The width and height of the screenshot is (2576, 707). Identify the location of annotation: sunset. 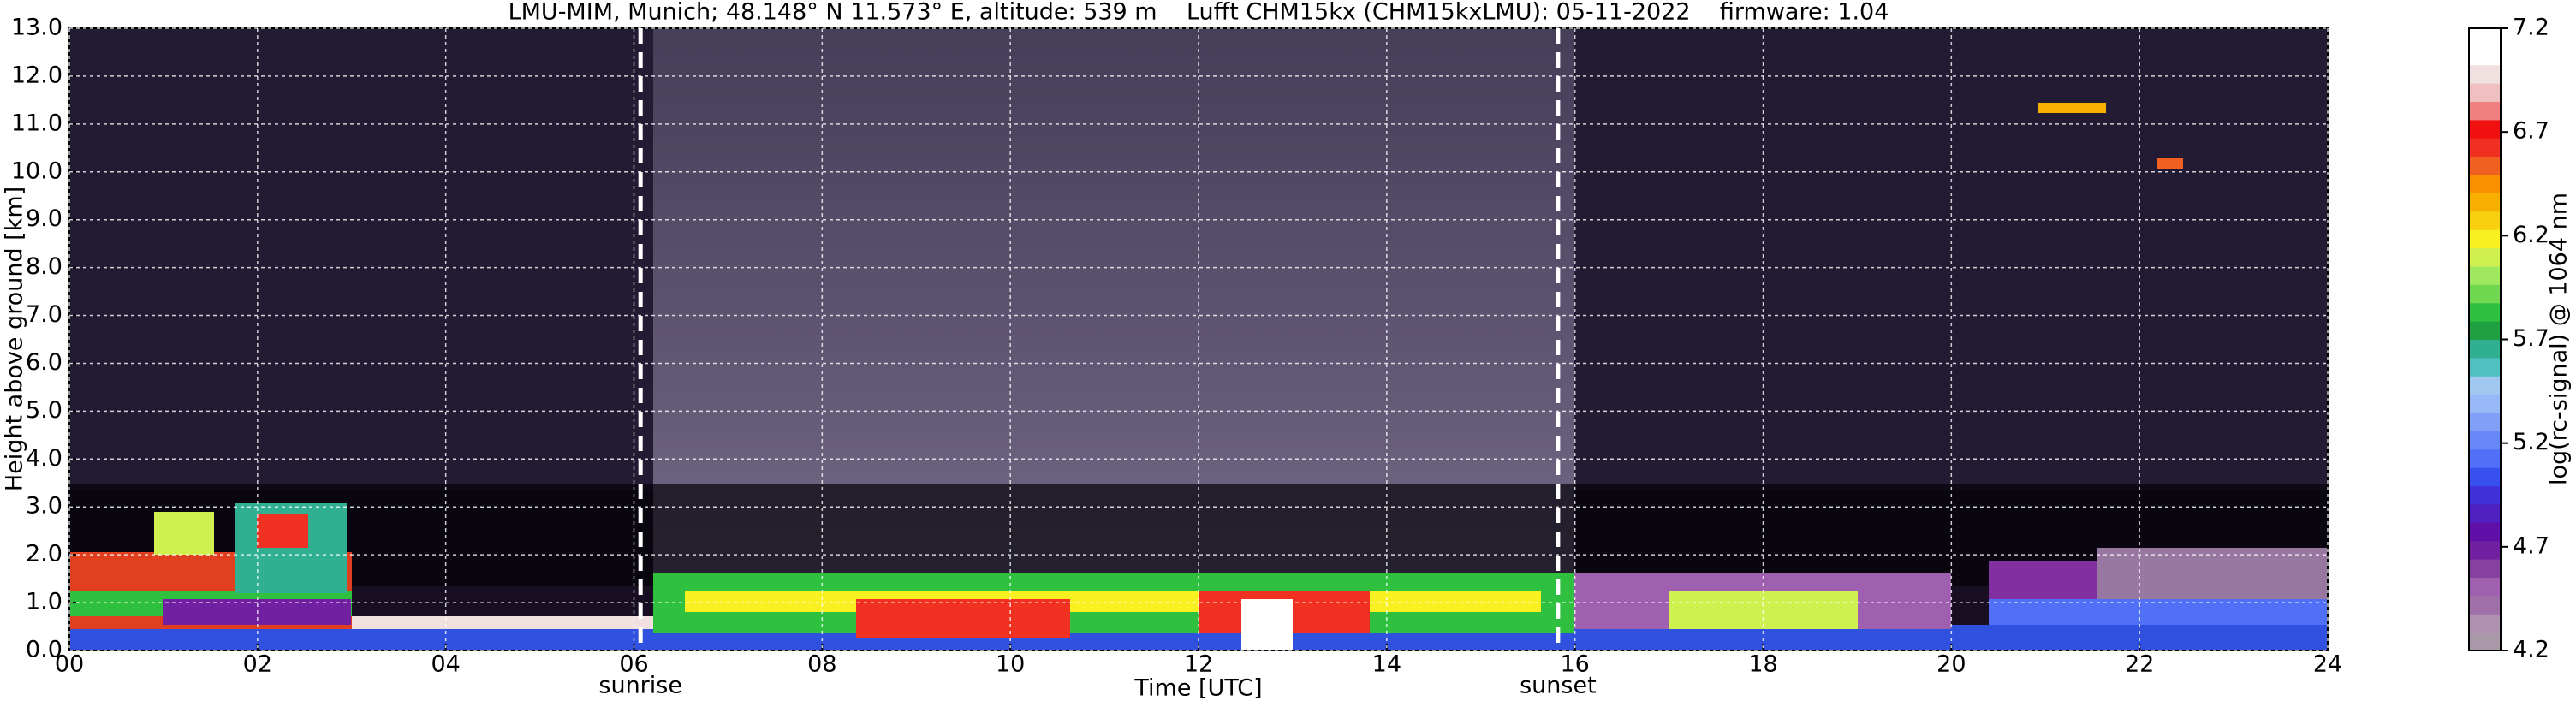
(1558, 686).